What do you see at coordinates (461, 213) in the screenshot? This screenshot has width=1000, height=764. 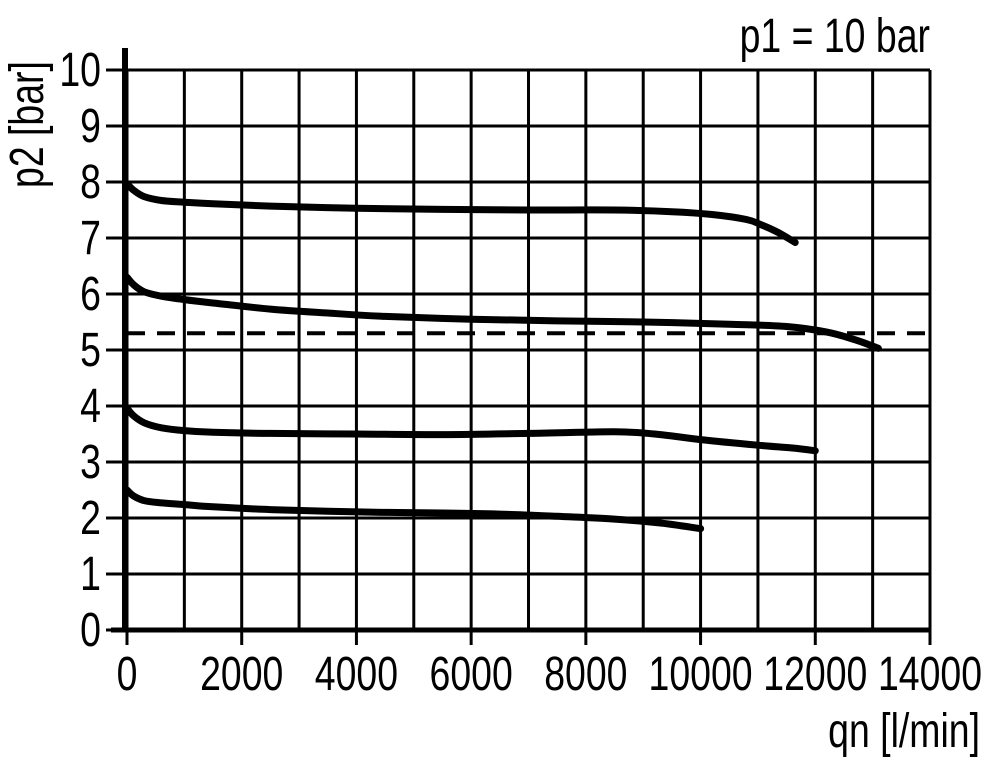 I see `curve-setpoint-8-bar` at bounding box center [461, 213].